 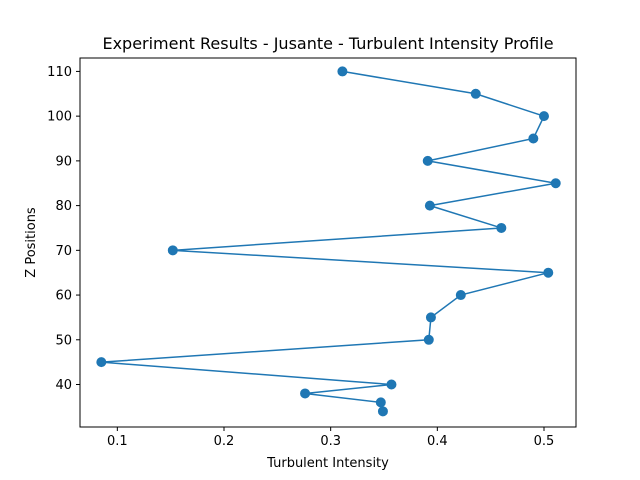 What do you see at coordinates (31, 242) in the screenshot?
I see `y-axis-label: Z Positions` at bounding box center [31, 242].